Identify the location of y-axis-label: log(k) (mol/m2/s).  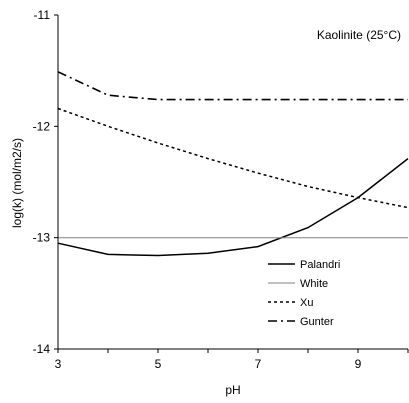
(17, 183).